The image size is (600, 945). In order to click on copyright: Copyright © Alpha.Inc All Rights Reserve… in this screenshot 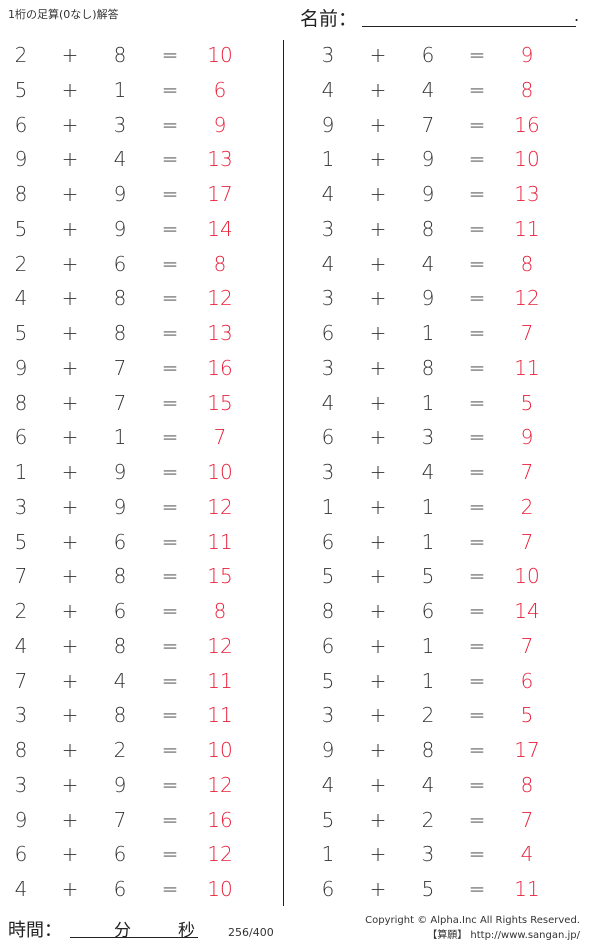, I will do `click(472, 928)`.